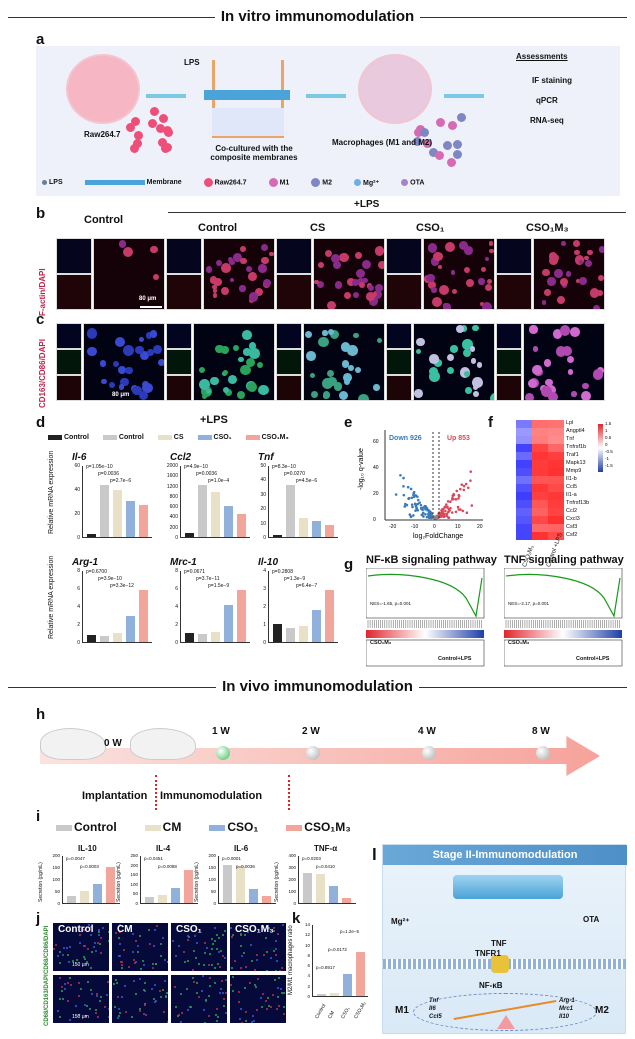  What do you see at coordinates (317, 686) in the screenshot?
I see `in-vivo-title: In vivo immunomodulation` at bounding box center [317, 686].